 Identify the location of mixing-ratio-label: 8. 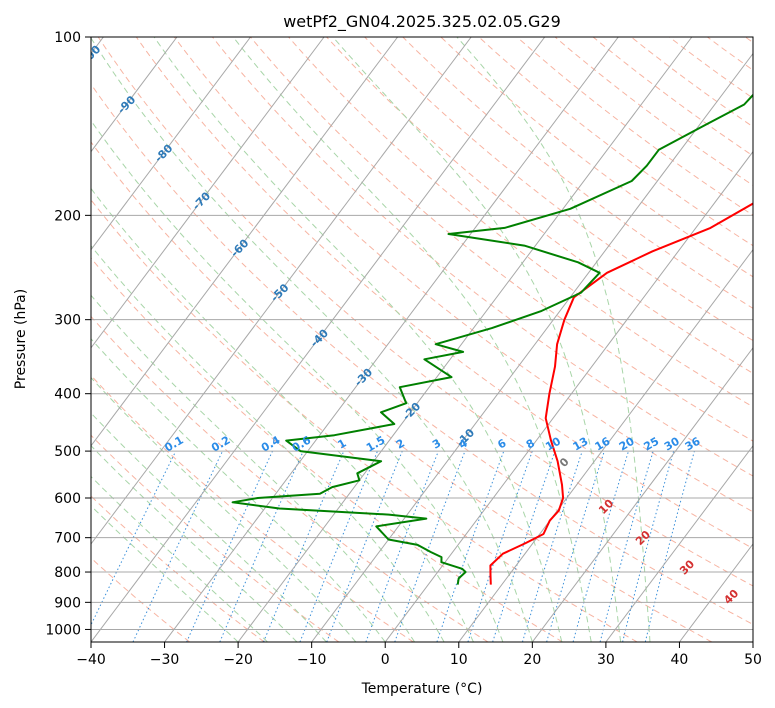
(530, 444).